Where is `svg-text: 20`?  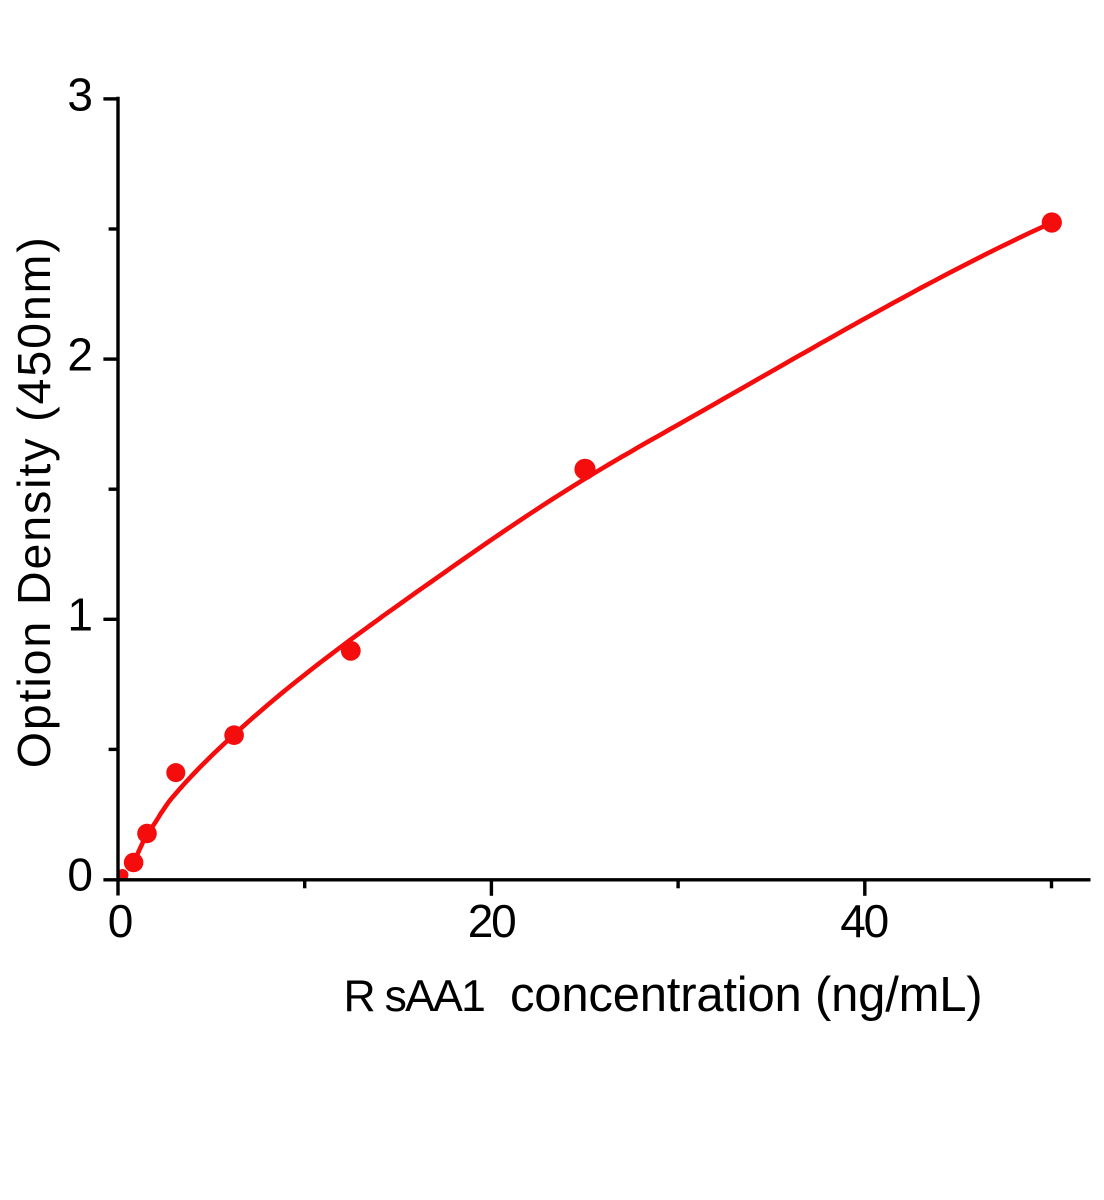 svg-text: 20 is located at coordinates (491, 921).